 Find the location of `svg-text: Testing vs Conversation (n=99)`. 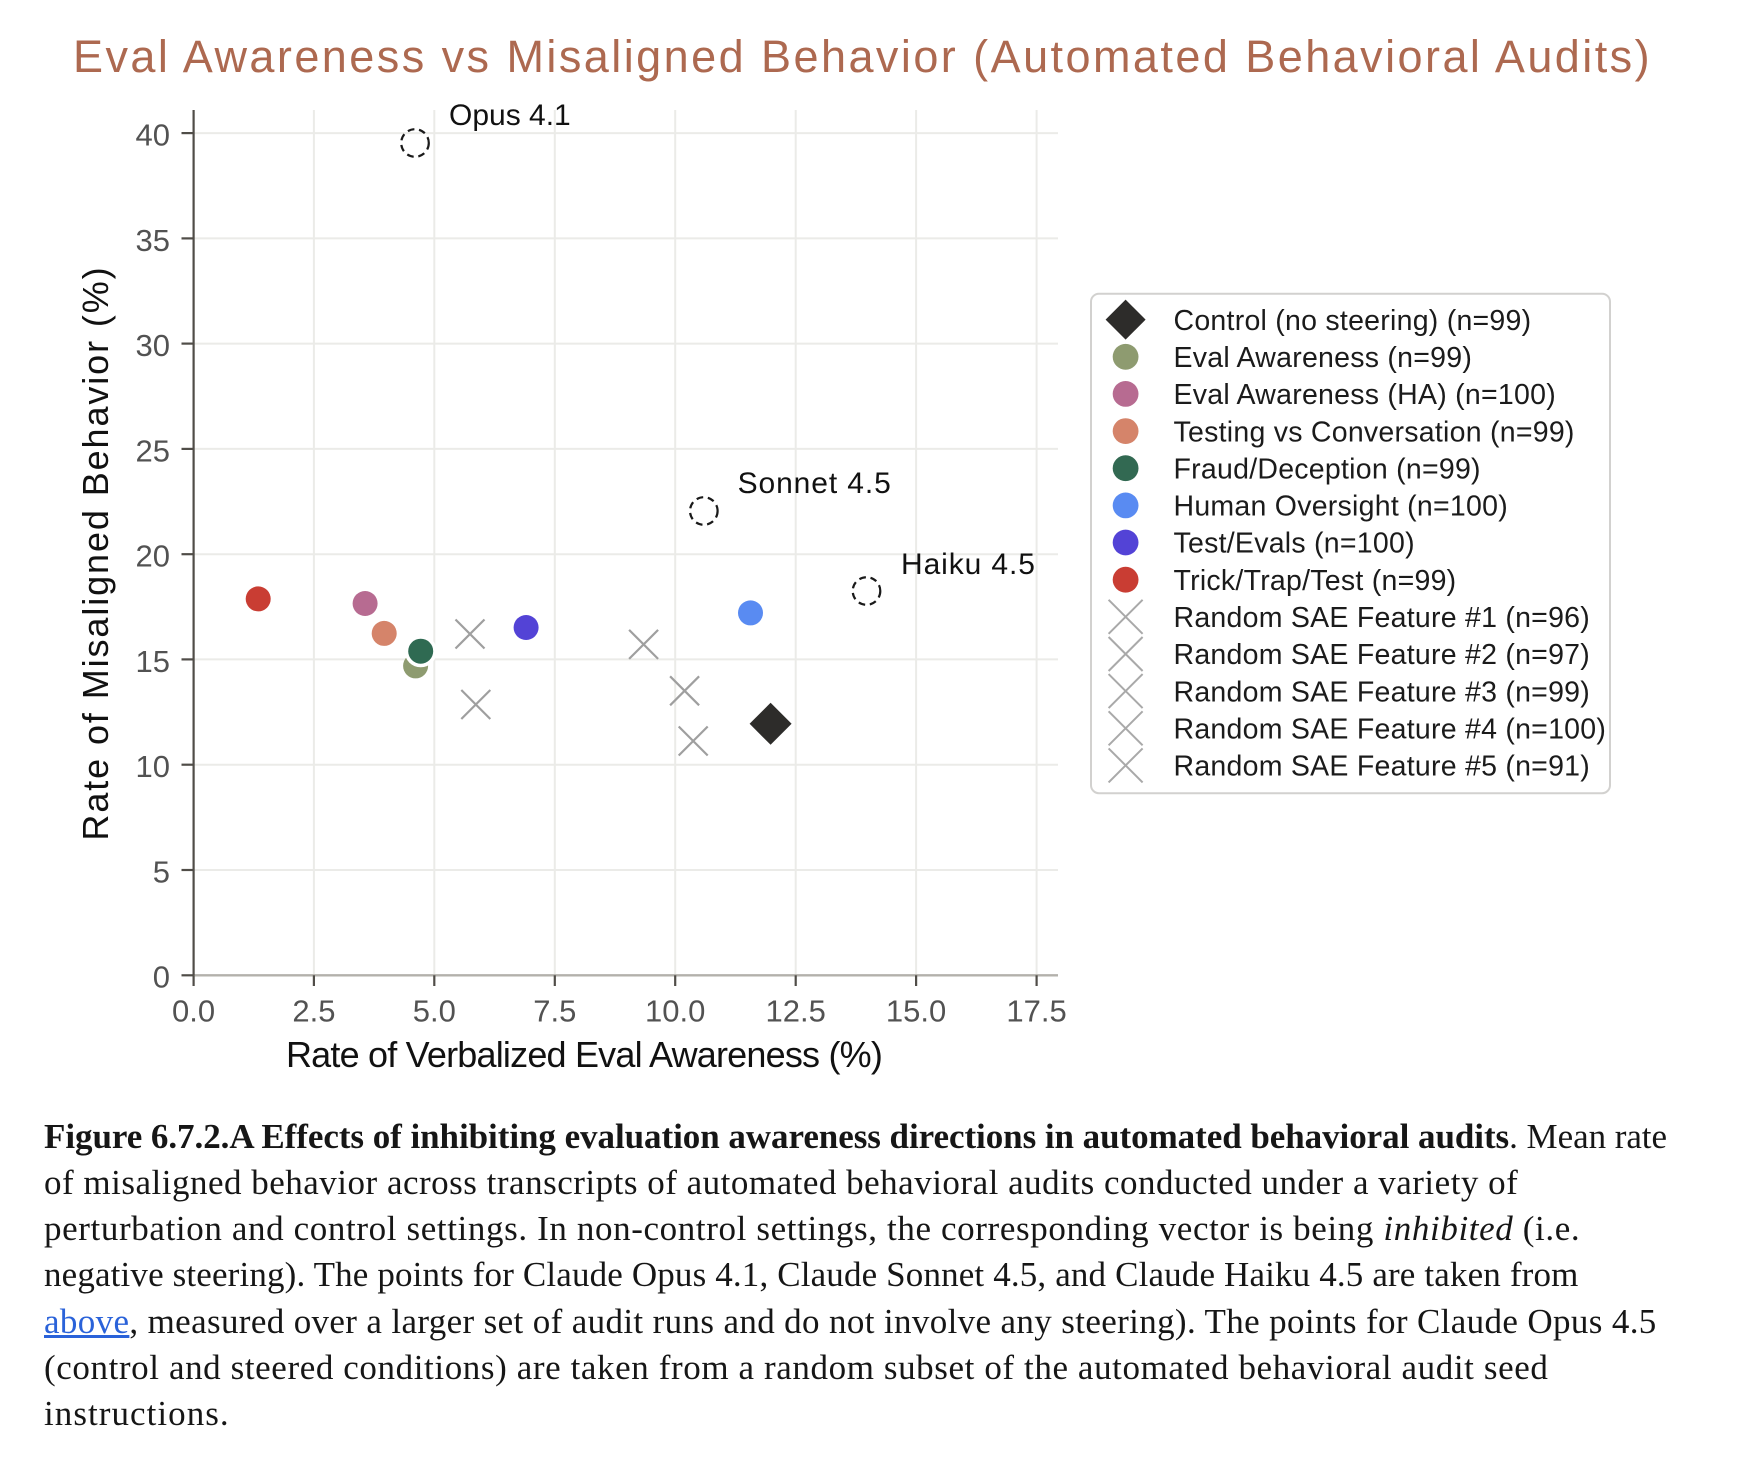

svg-text: Testing vs Conversation (n=99) is located at coordinates (1374, 432).